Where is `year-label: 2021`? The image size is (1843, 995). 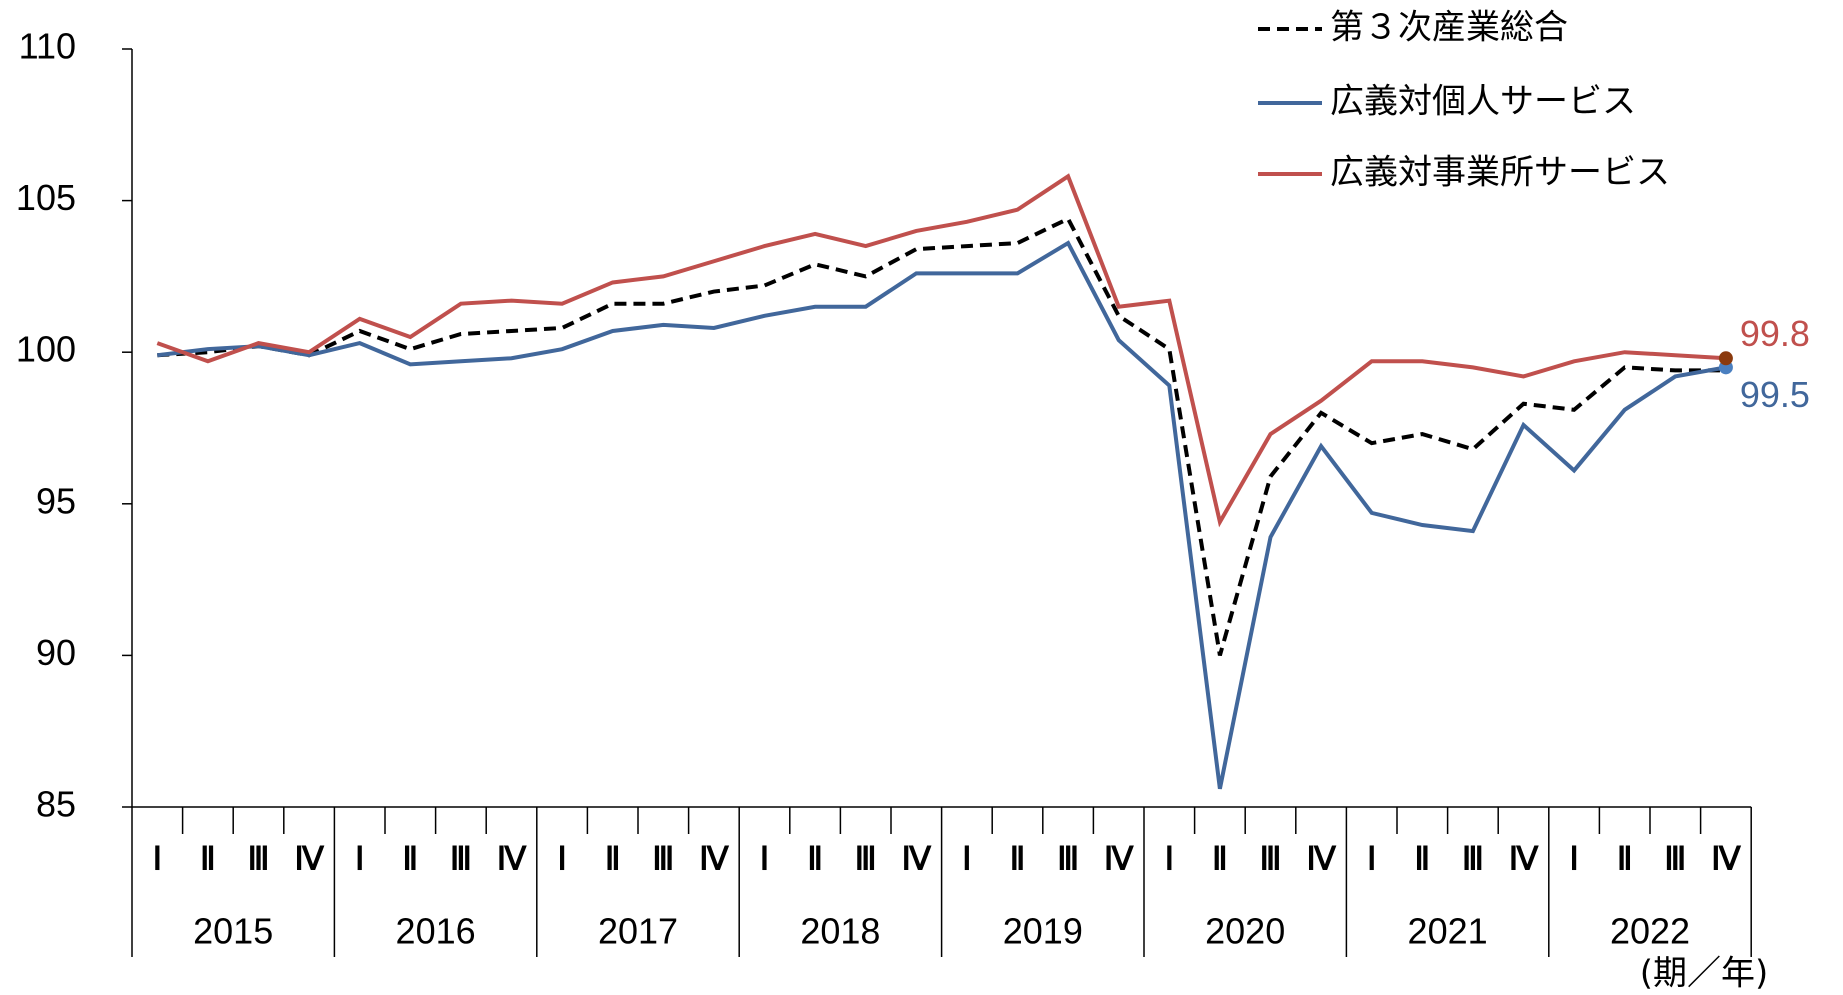
year-label: 2021 is located at coordinates (1448, 931).